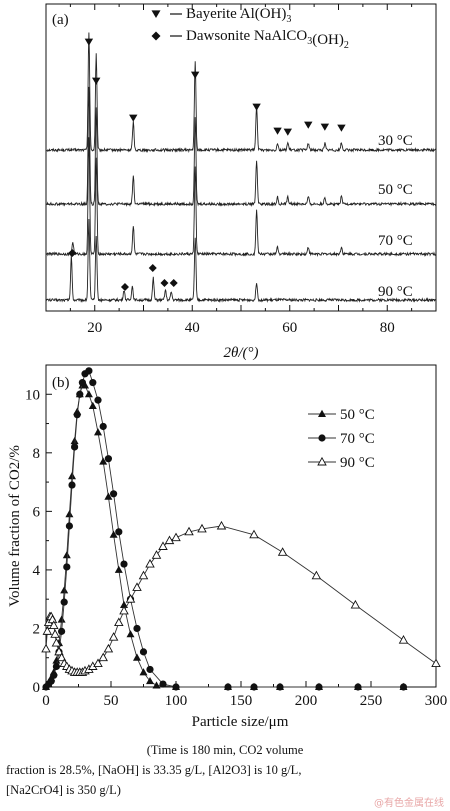  I want to click on legend-triangle-marker, so click(156, 14).